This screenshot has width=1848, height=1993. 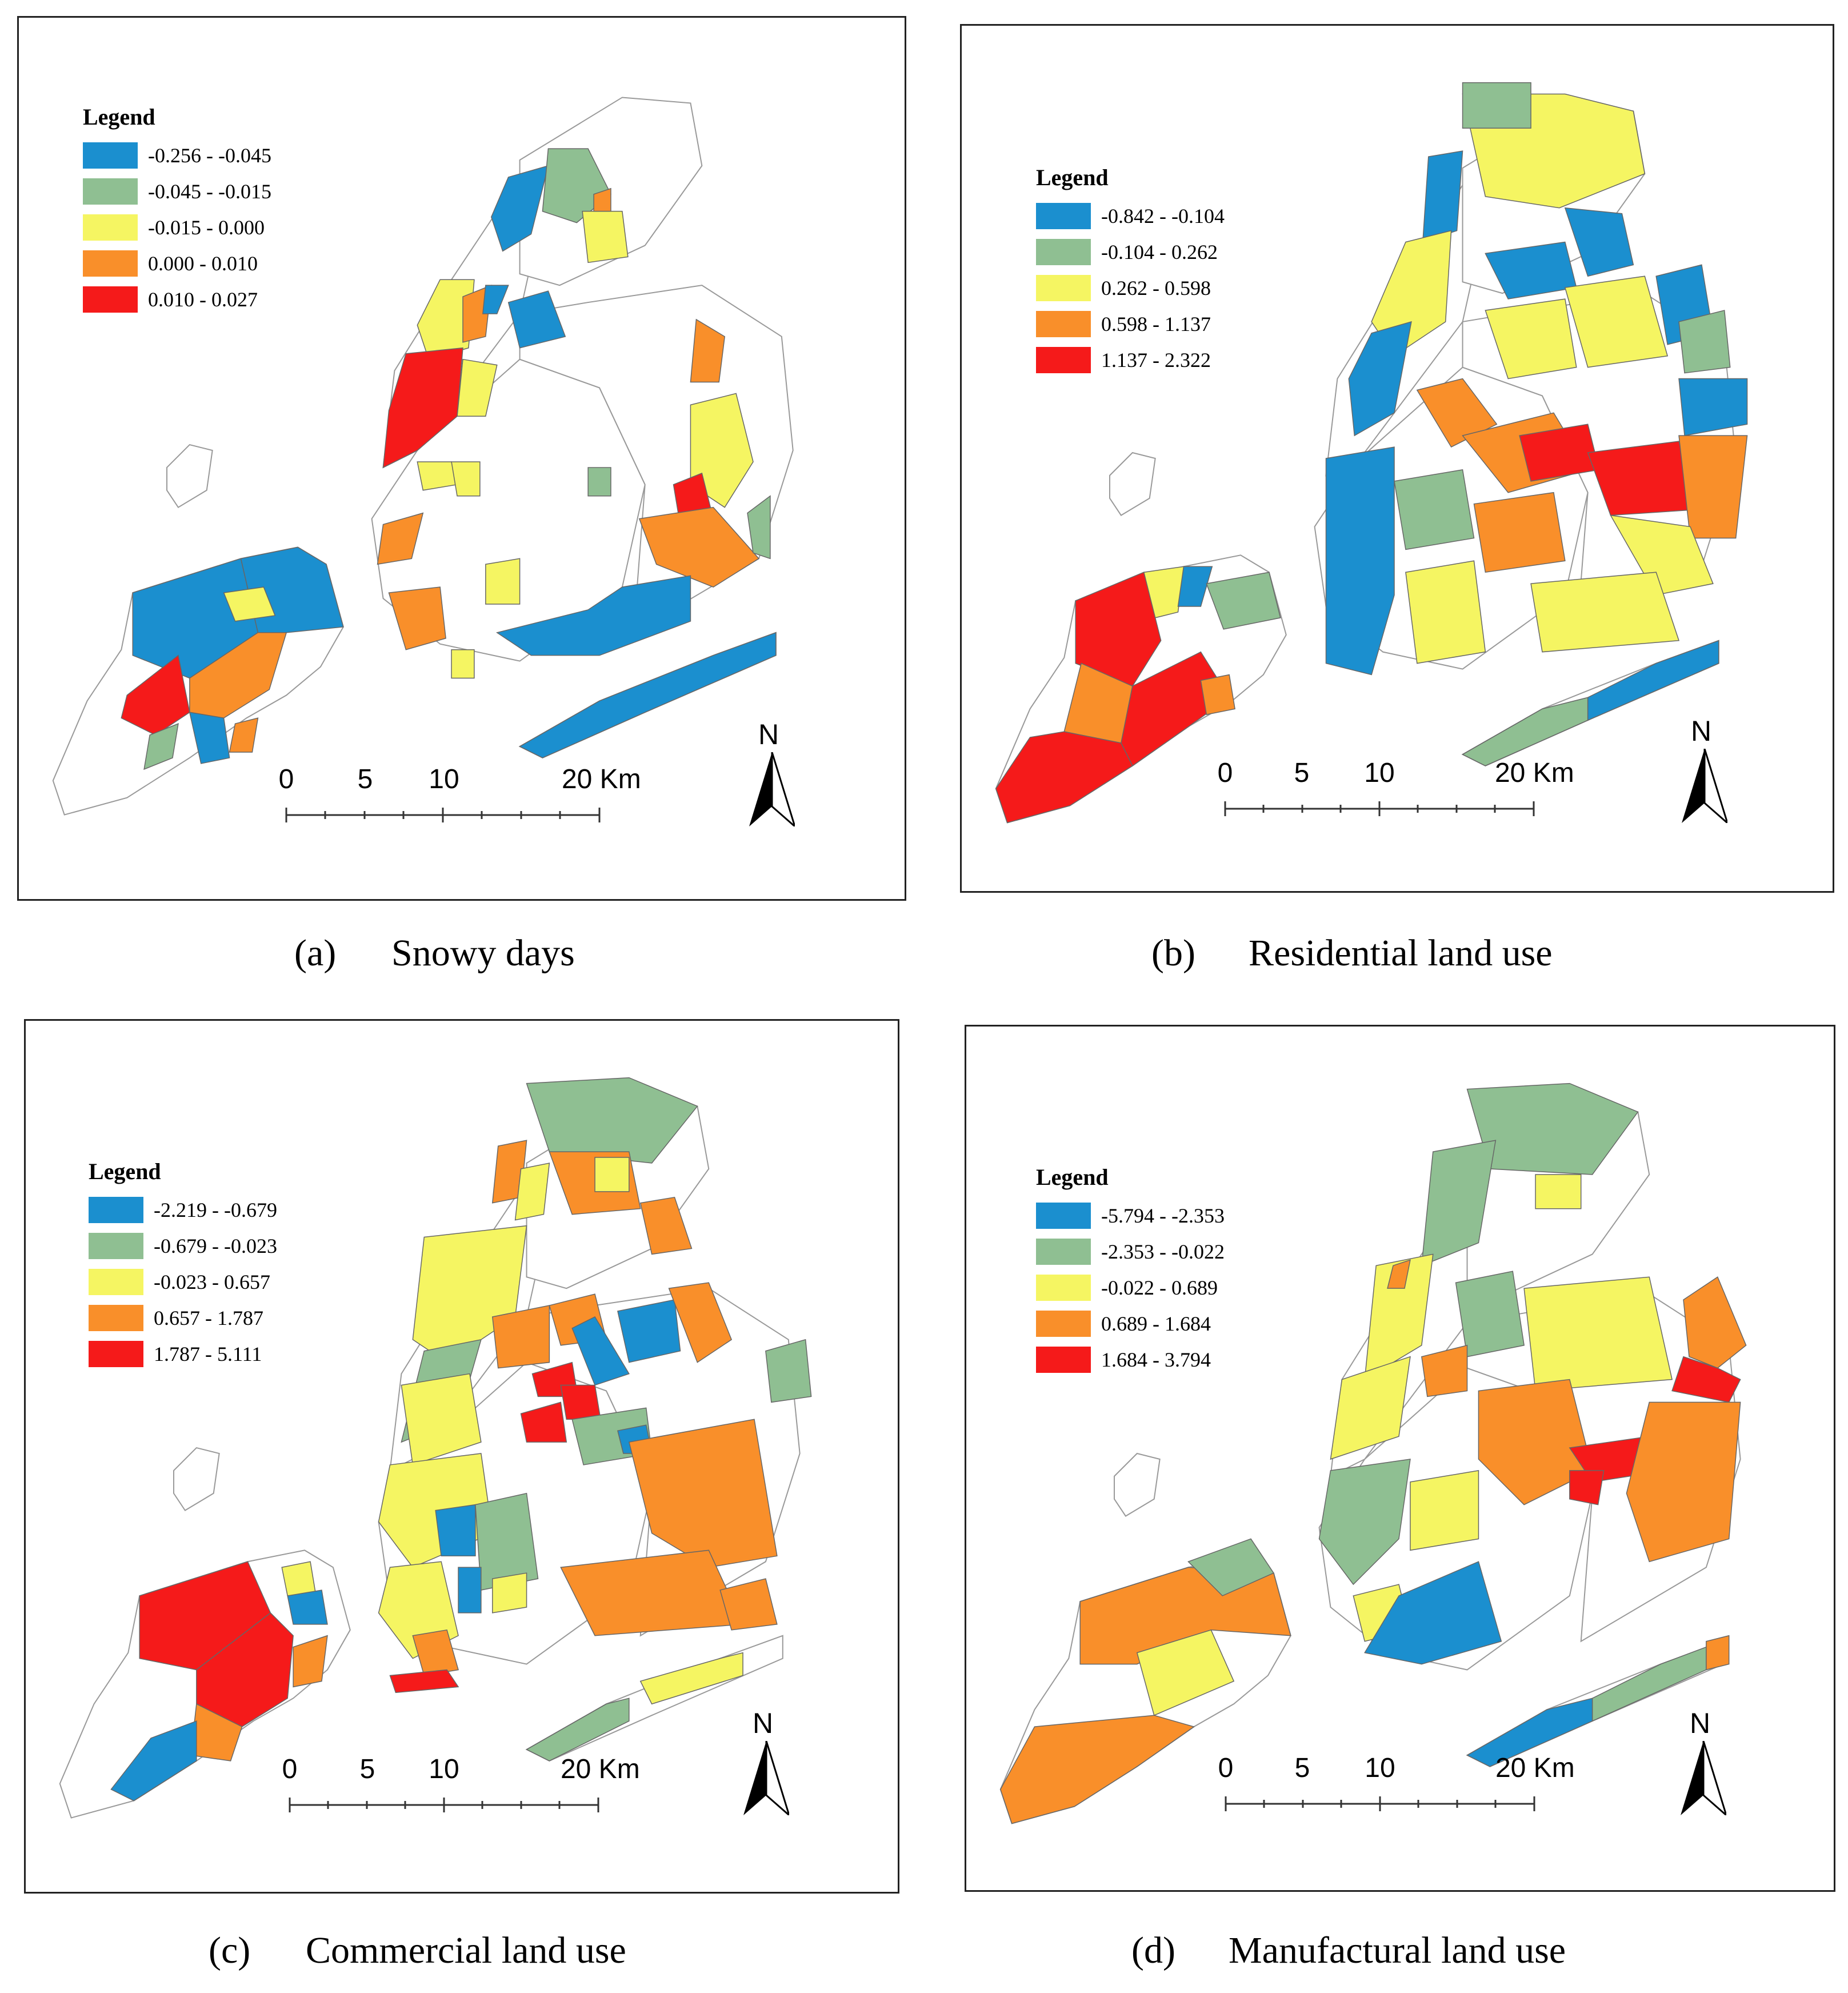 I want to click on caption-tag: (c), so click(x=230, y=1950).